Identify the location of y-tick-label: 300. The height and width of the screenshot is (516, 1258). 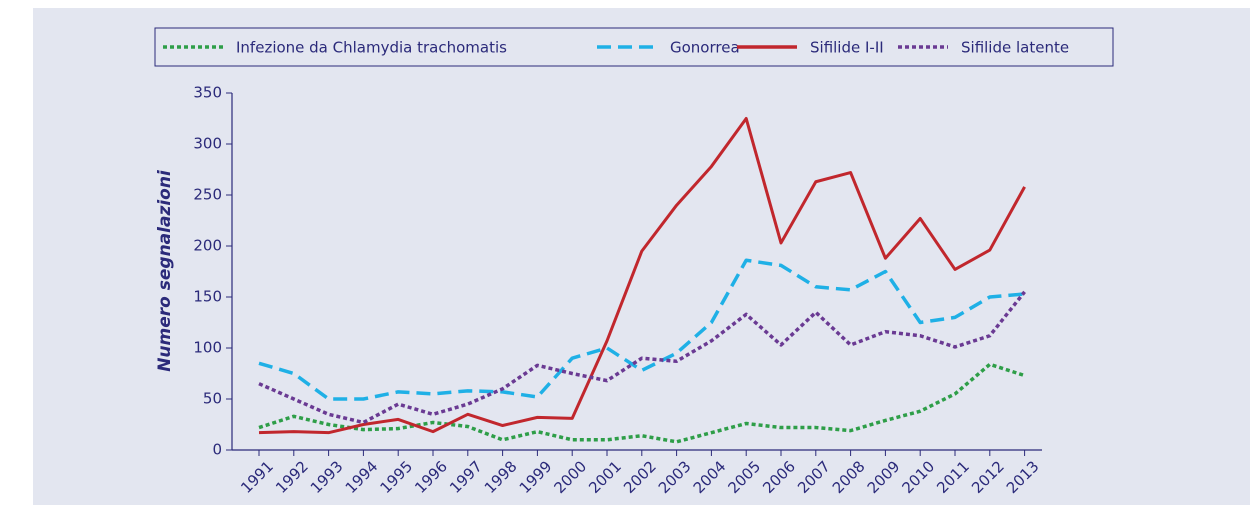
(207, 144).